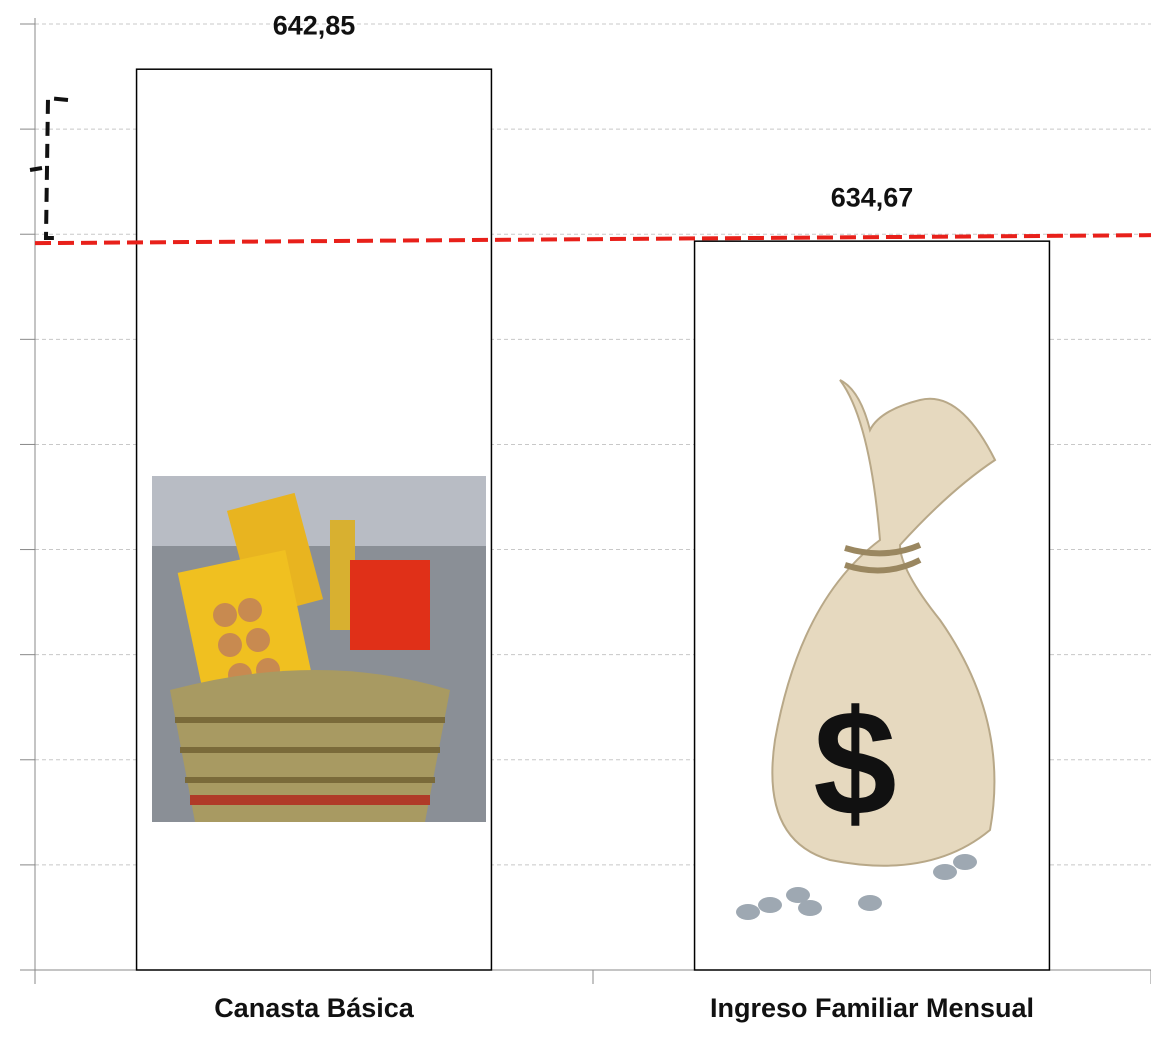 This screenshot has width=1151, height=1037. Describe the element at coordinates (854, 763) in the screenshot. I see `dollar-sign: $` at that location.